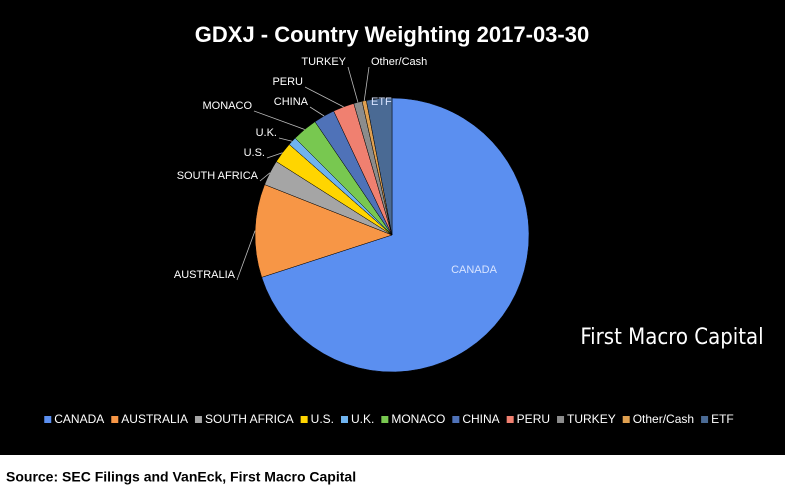 The width and height of the screenshot is (785, 494). I want to click on legend-label: U.K., so click(362, 419).